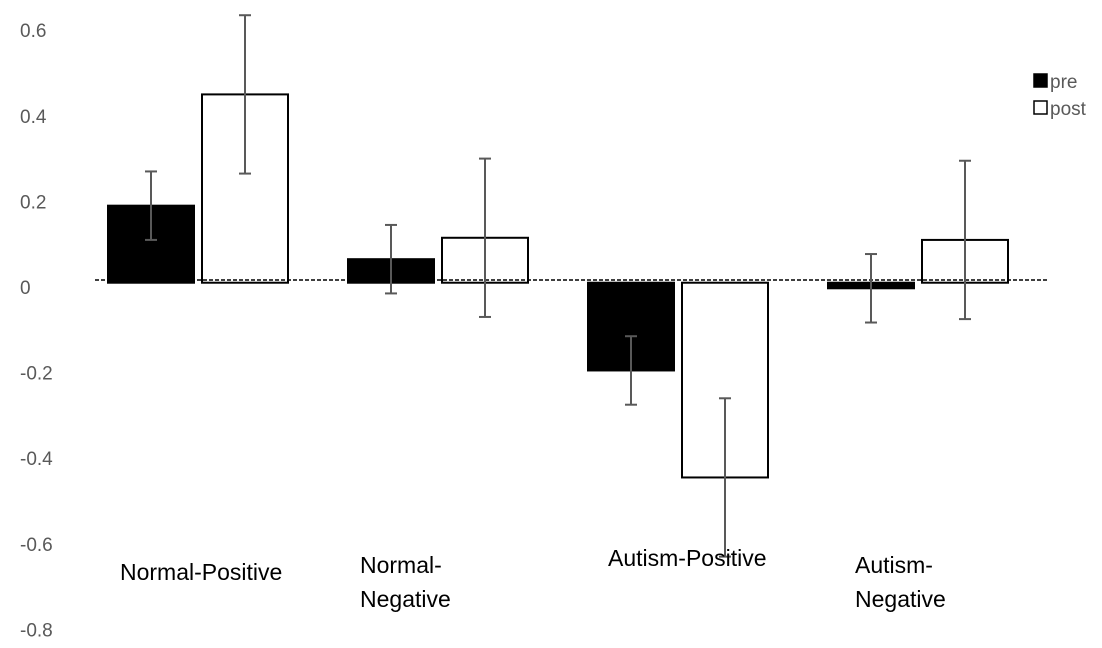  What do you see at coordinates (1068, 109) in the screenshot?
I see `legend-label-post: post` at bounding box center [1068, 109].